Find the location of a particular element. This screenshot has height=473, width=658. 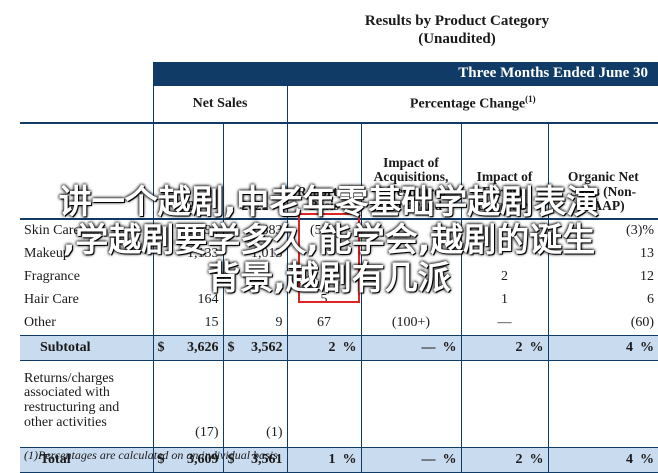

col-reported-basis: Reported Basis is located at coordinates (323, 171).